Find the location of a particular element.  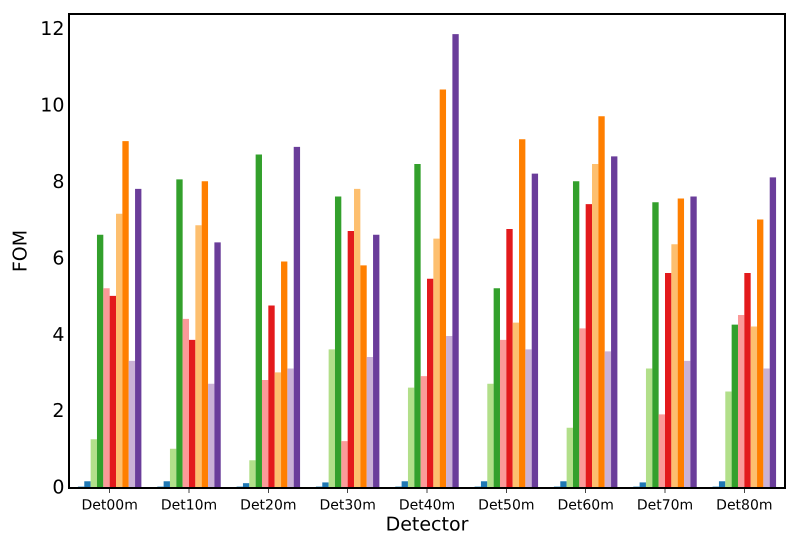

y-tick-label: 10 is located at coordinates (52, 105).